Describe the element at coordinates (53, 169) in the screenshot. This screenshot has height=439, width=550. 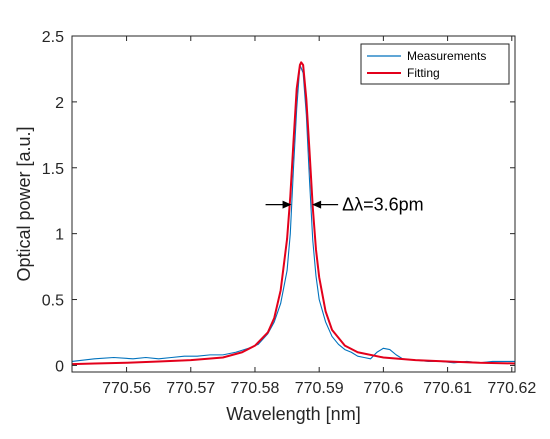
I see `y-tick-label: 1.5` at that location.